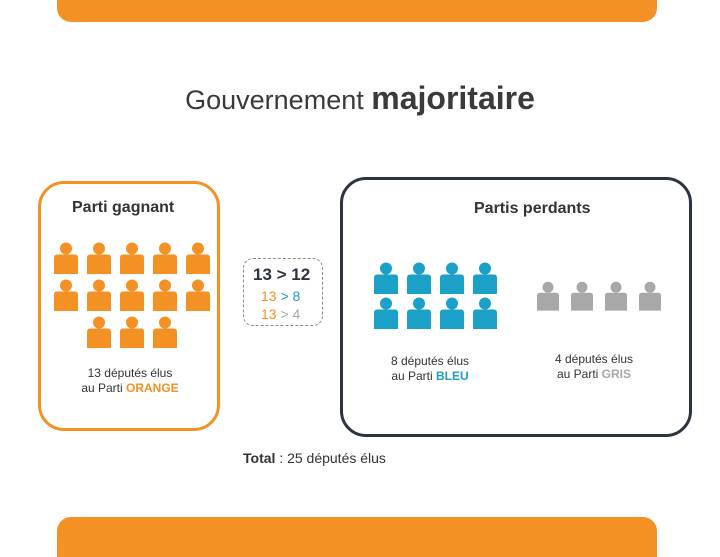 The image size is (720, 557). What do you see at coordinates (357, 537) in the screenshot?
I see `bottom-accent-bar` at bounding box center [357, 537].